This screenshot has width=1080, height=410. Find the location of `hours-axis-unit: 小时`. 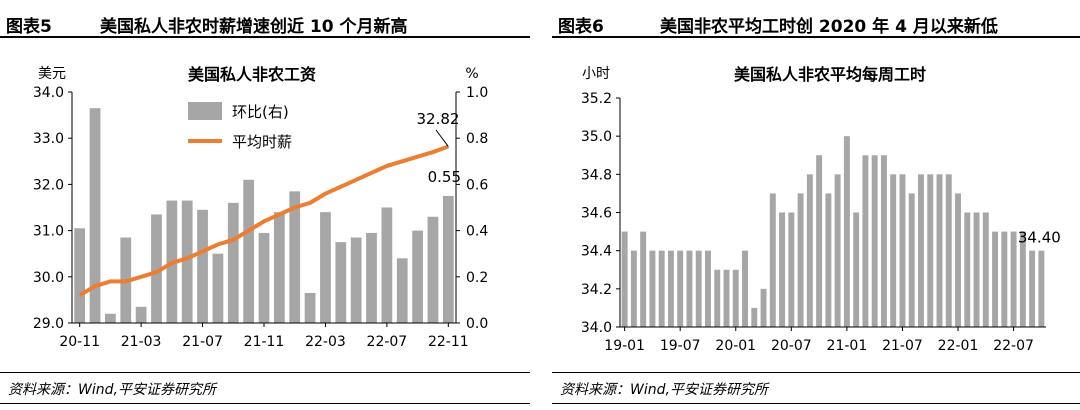

hours-axis-unit: 小时 is located at coordinates (596, 74).